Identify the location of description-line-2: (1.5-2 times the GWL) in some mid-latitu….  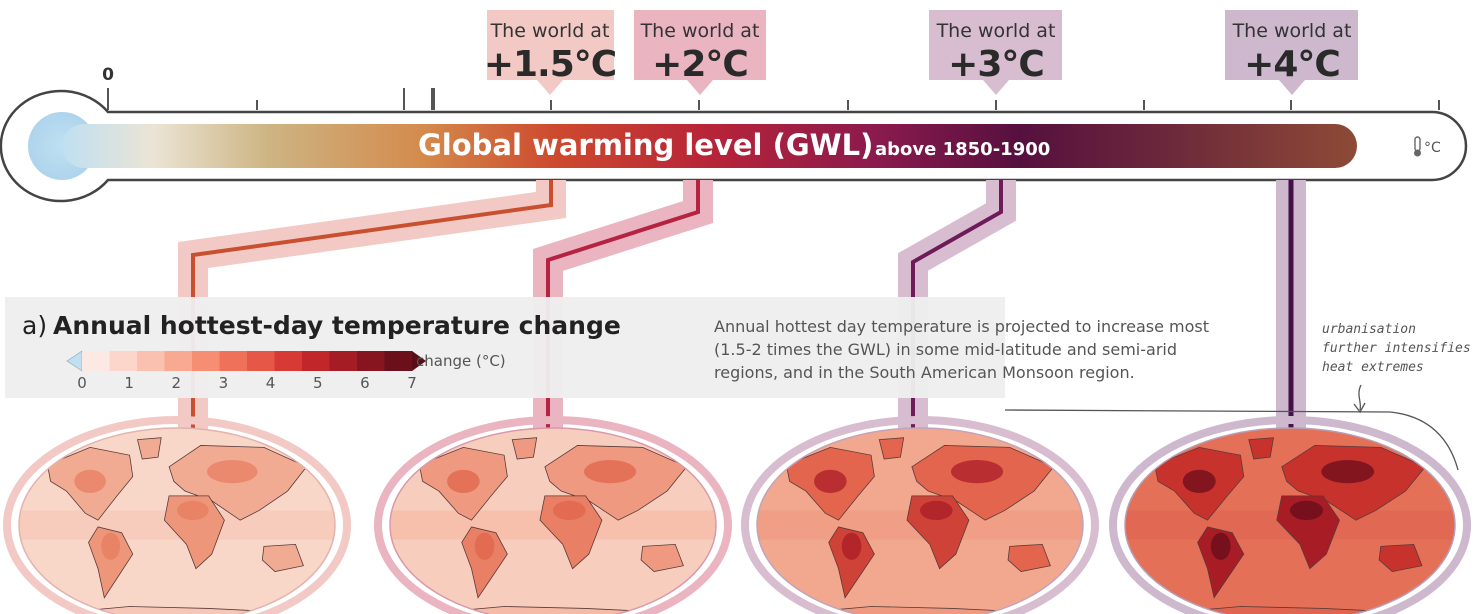
(945, 349).